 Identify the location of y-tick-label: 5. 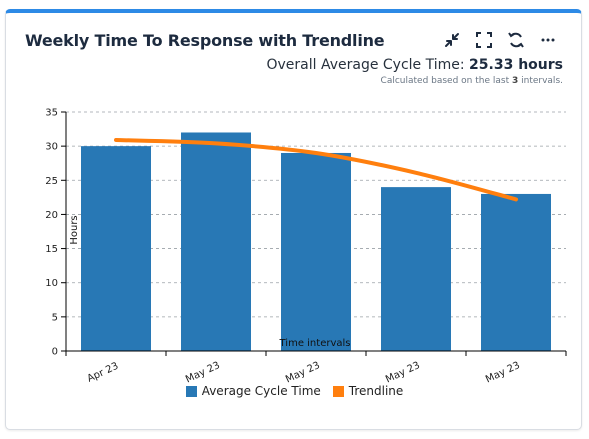
(55, 317).